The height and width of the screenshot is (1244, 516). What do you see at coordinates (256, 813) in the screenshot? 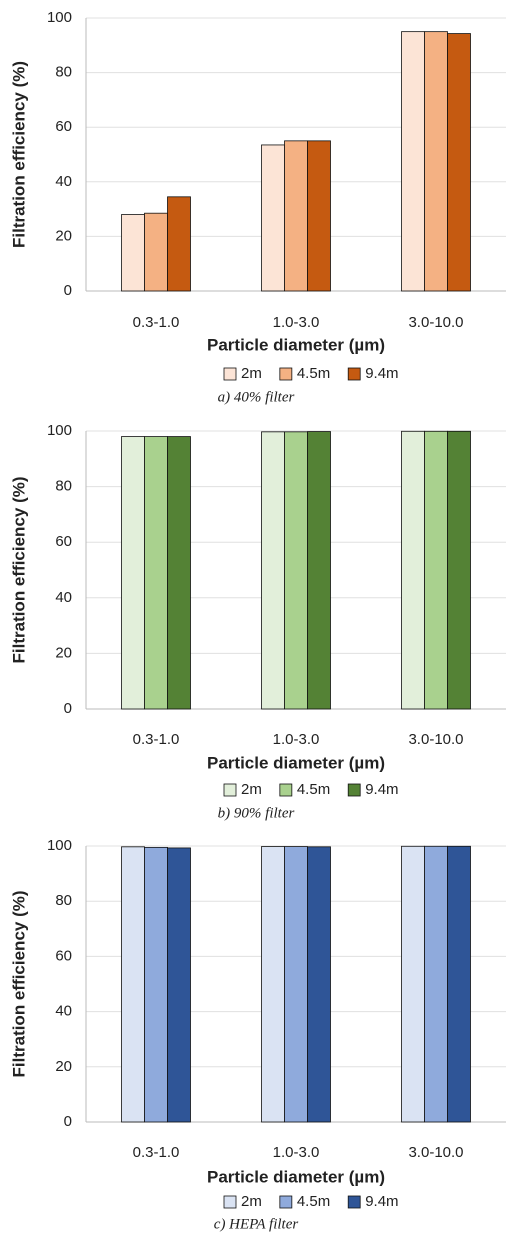
I see `caption: b) 90% filter` at bounding box center [256, 813].